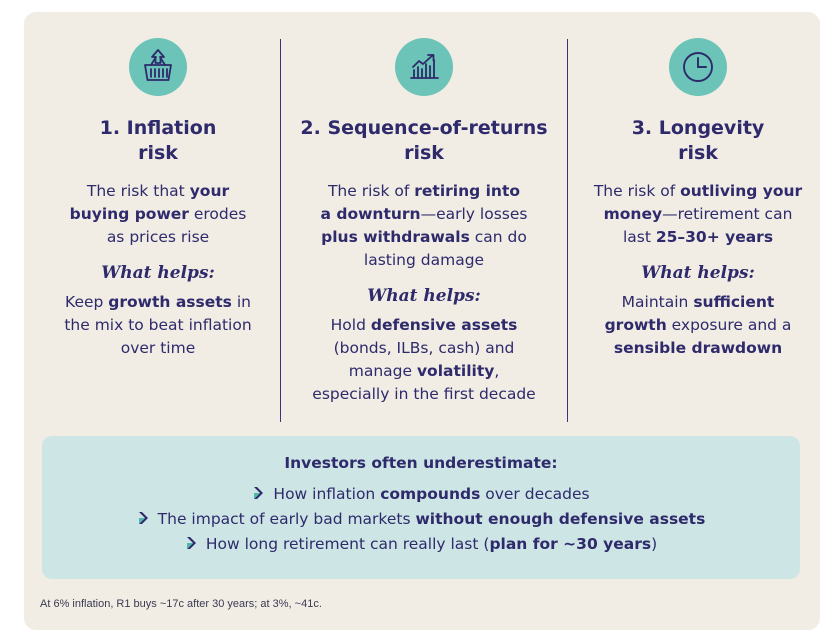  I want to click on text-line: the mix to beat inflation, so click(158, 325).